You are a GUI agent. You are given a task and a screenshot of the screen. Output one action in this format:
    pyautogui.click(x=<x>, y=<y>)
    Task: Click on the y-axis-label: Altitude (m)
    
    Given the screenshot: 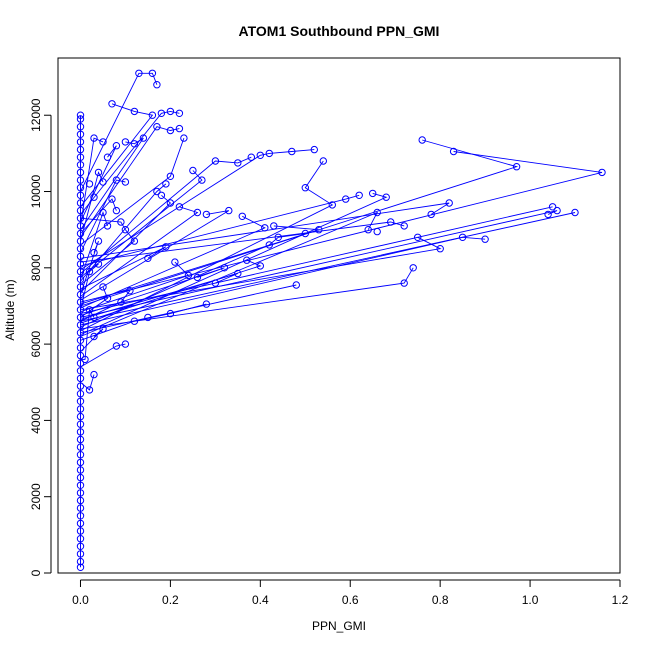 What is the action you would take?
    pyautogui.click(x=10, y=309)
    